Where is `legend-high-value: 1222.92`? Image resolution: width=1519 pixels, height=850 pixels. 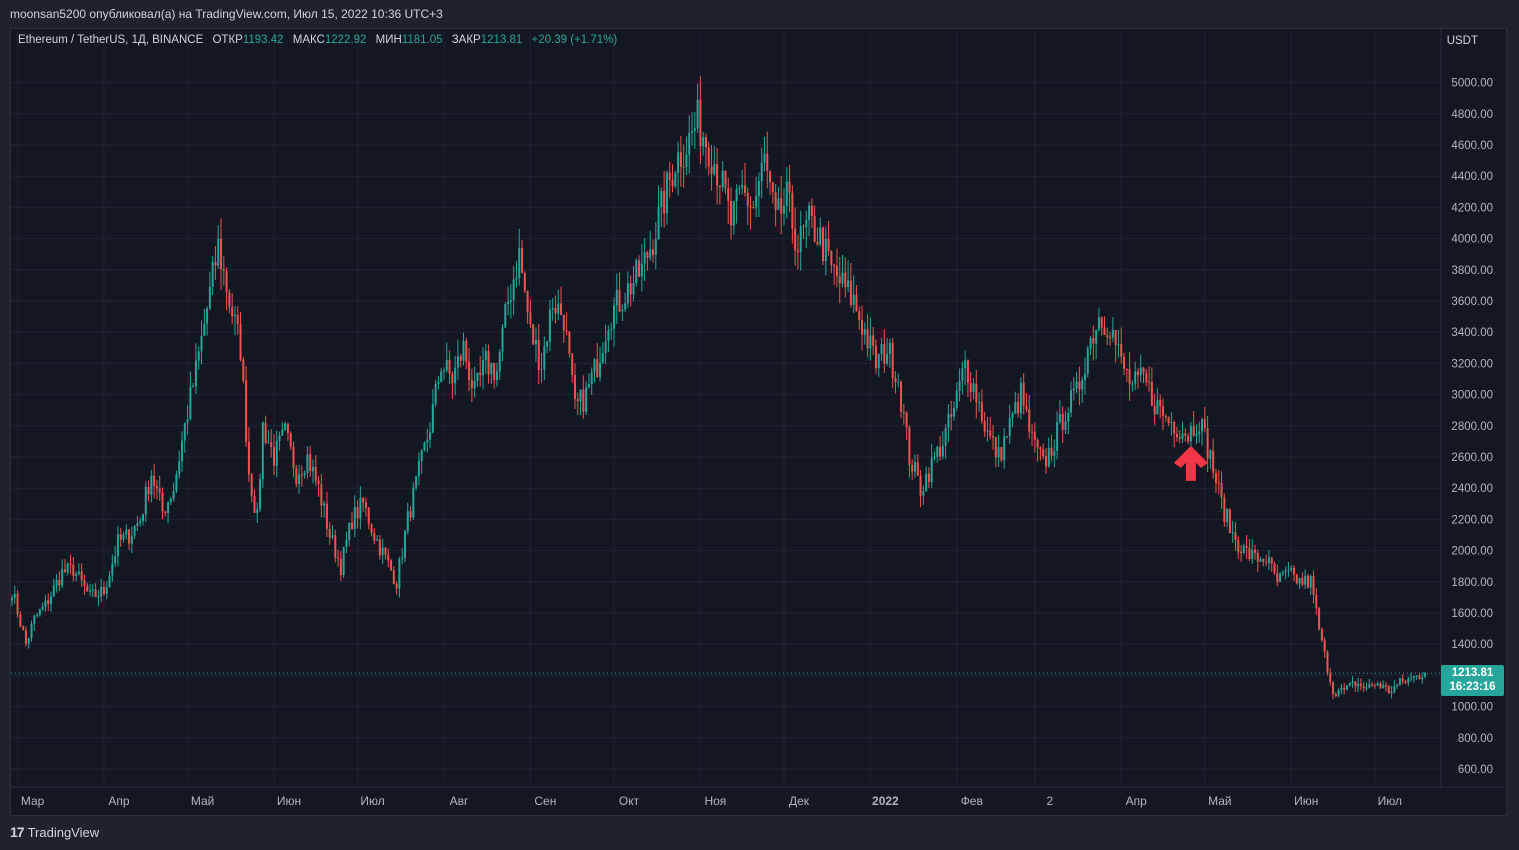 legend-high-value: 1222.92 is located at coordinates (345, 40).